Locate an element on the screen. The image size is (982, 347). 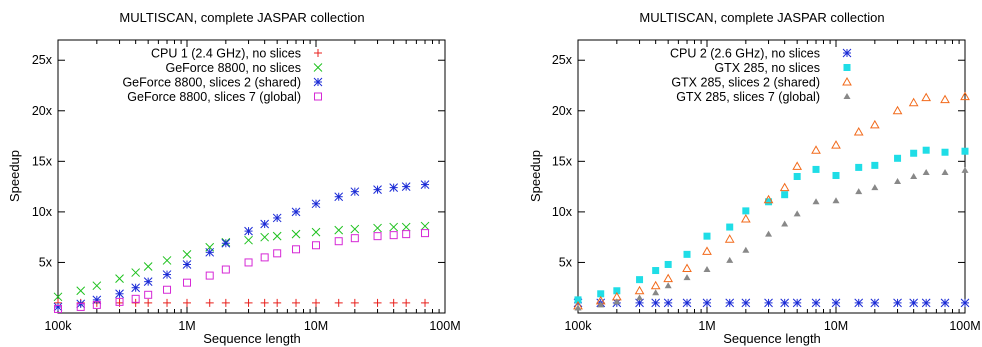
right-x-tick-label: 100k is located at coordinates (578, 326).